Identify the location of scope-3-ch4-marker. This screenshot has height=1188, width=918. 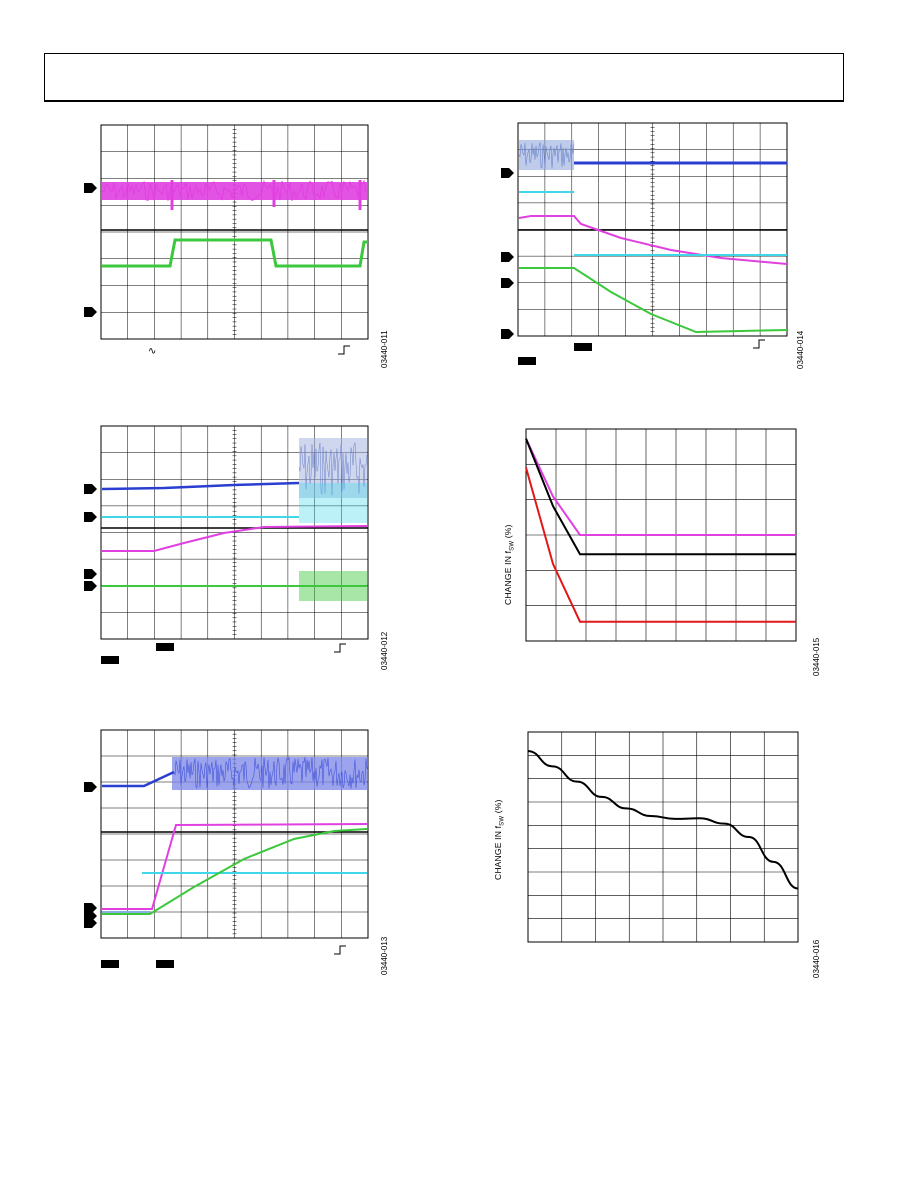
(90, 586).